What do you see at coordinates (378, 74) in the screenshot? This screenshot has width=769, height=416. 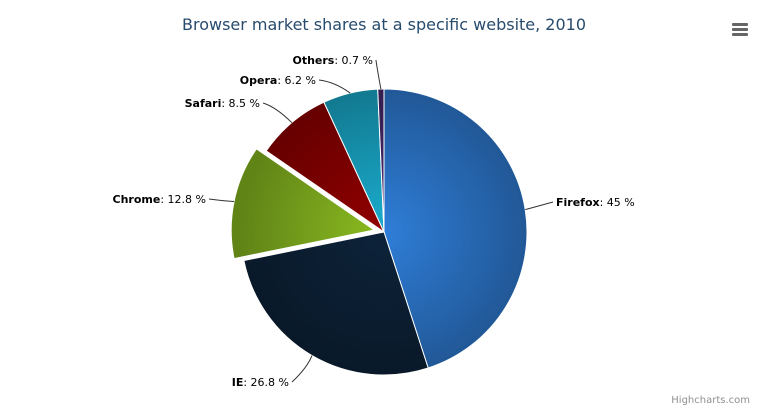 I see `connector-others` at bounding box center [378, 74].